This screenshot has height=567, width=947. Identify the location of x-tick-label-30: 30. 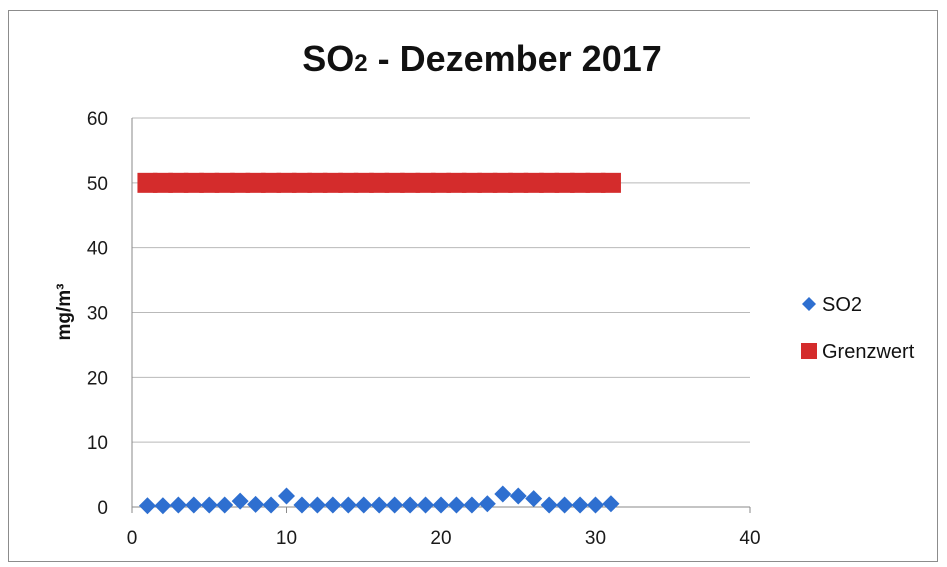
(595, 538).